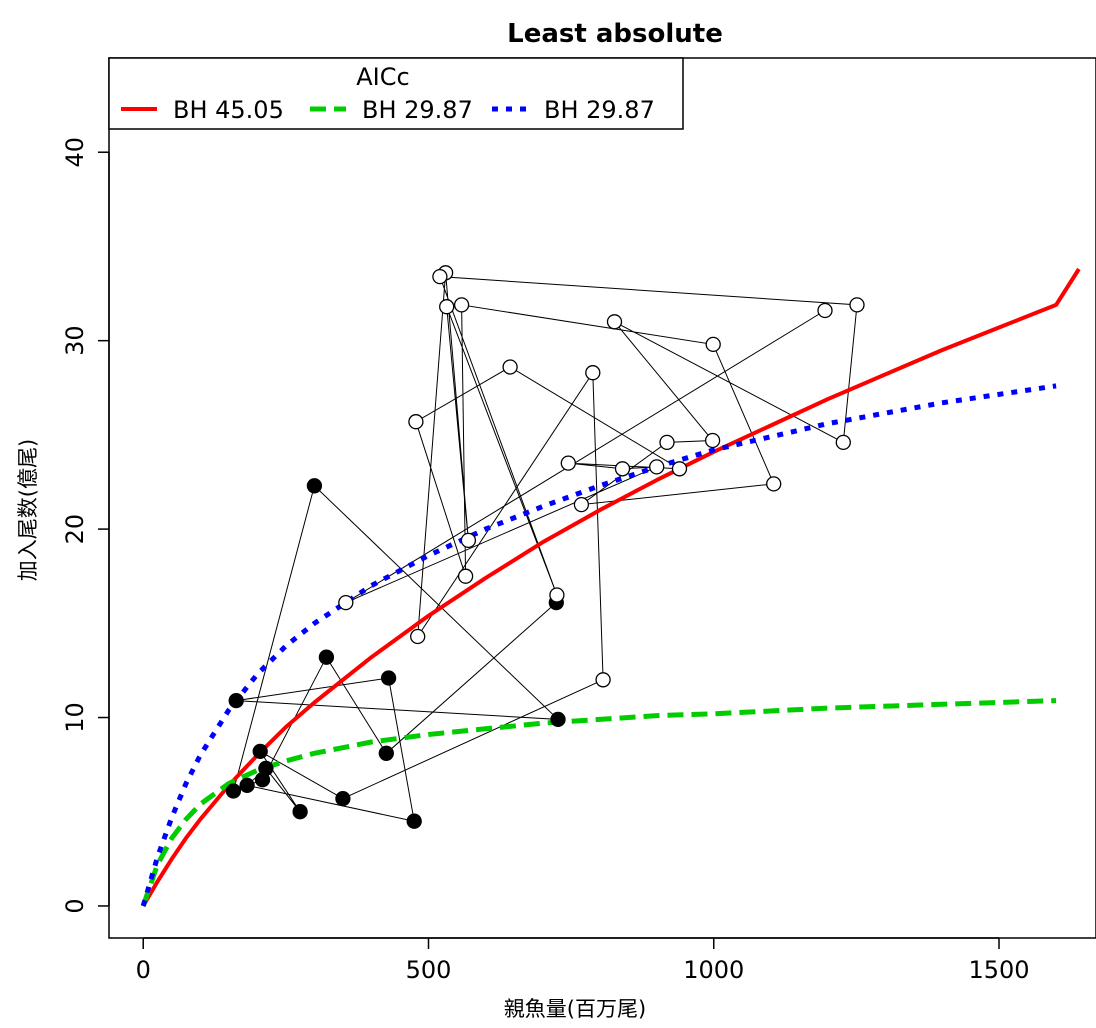 This screenshot has width=1096, height=1028. What do you see at coordinates (75, 529) in the screenshot?
I see `y-tick-label: 20` at bounding box center [75, 529].